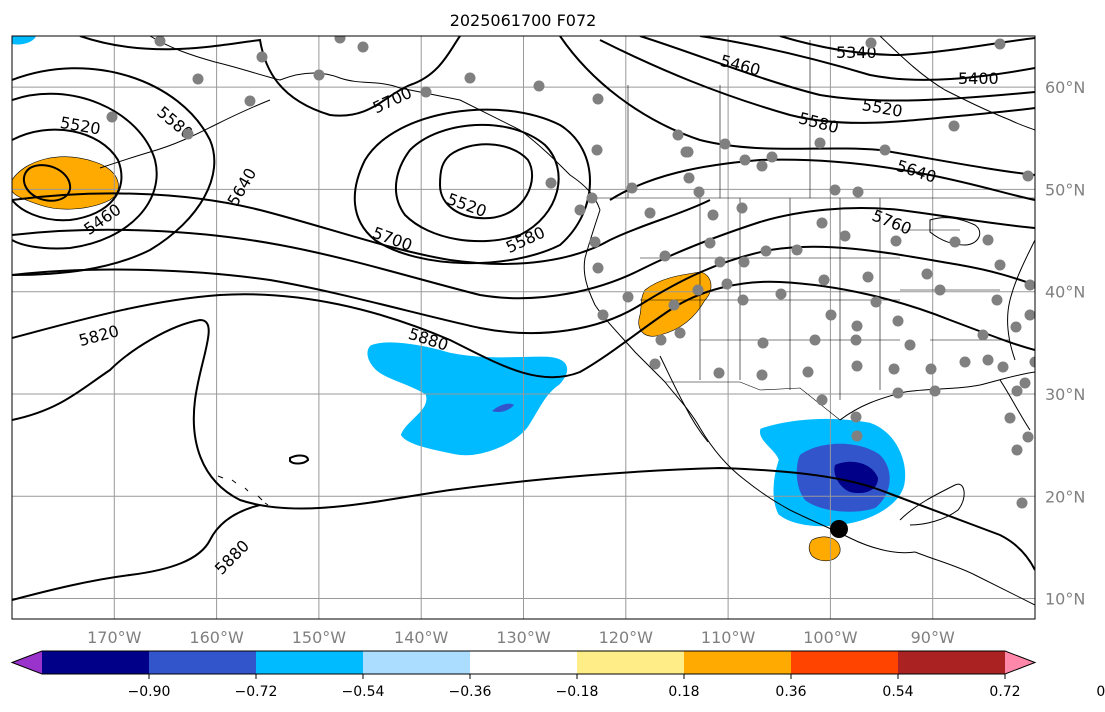 The width and height of the screenshot is (1105, 712). I want to click on latitude-labels: 10°N 20°N 30°N 40°N 50°N 60°N, so click(1065, 343).